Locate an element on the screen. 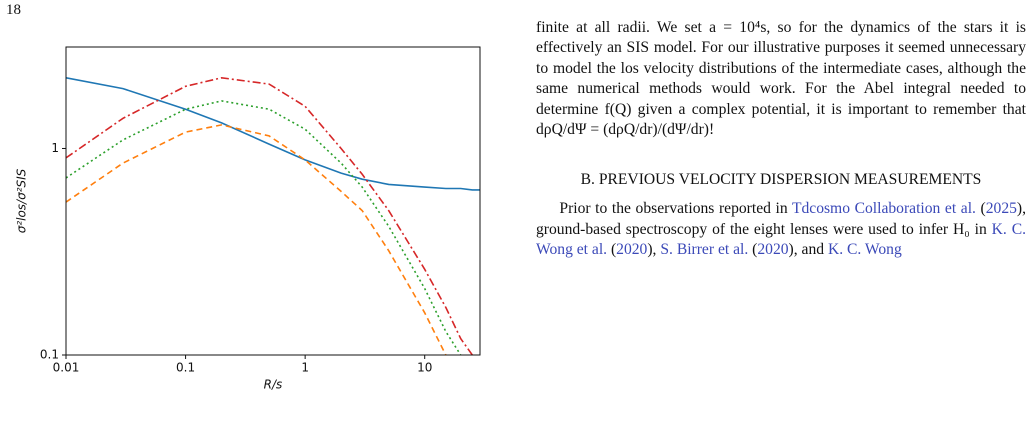 The image size is (1035, 423). x-tick-label: 0.01 is located at coordinates (66, 368).